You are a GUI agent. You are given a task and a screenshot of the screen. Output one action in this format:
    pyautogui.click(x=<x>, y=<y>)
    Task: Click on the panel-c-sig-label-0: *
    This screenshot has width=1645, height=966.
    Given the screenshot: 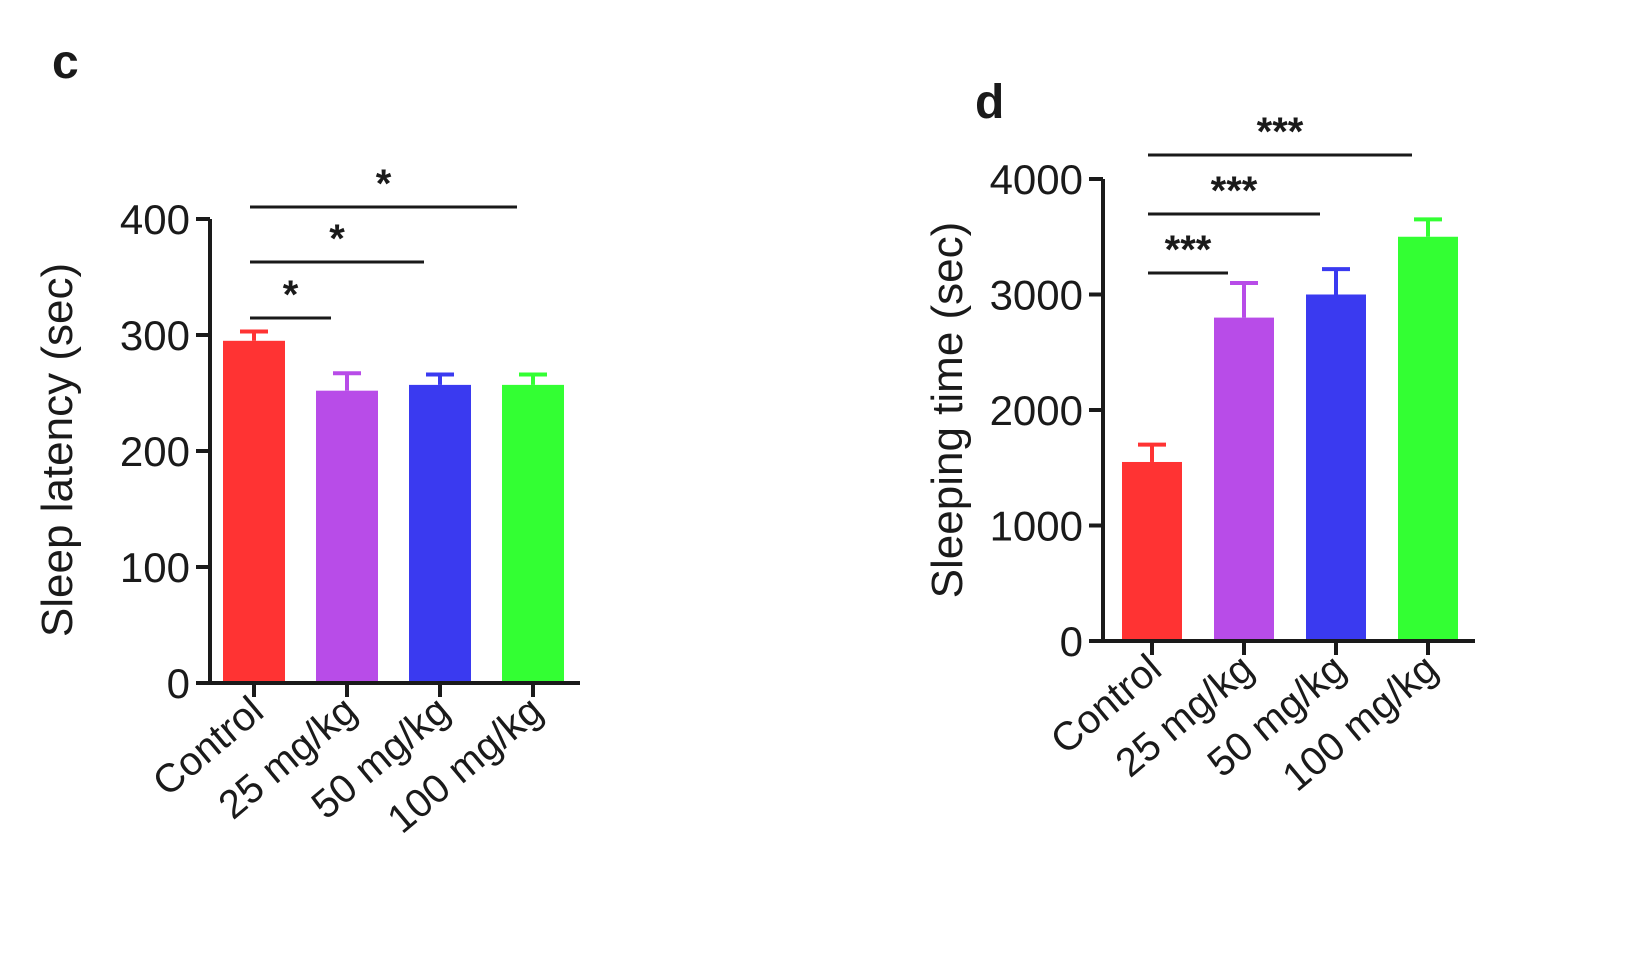 What is the action you would take?
    pyautogui.click(x=291, y=295)
    